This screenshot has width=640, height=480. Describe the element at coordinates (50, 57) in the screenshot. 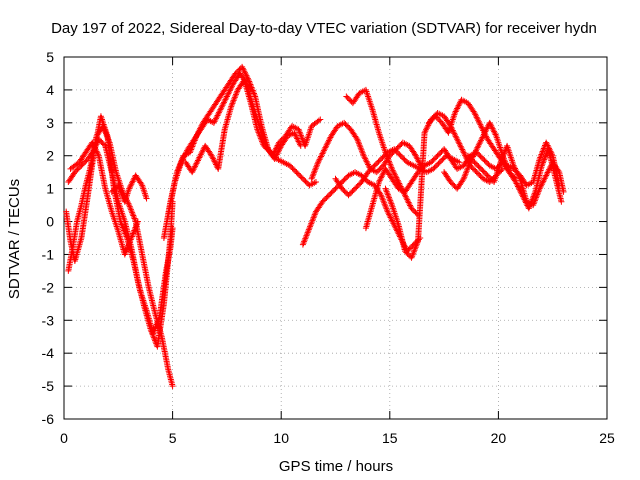

I see `y-tick-label: 5` at that location.